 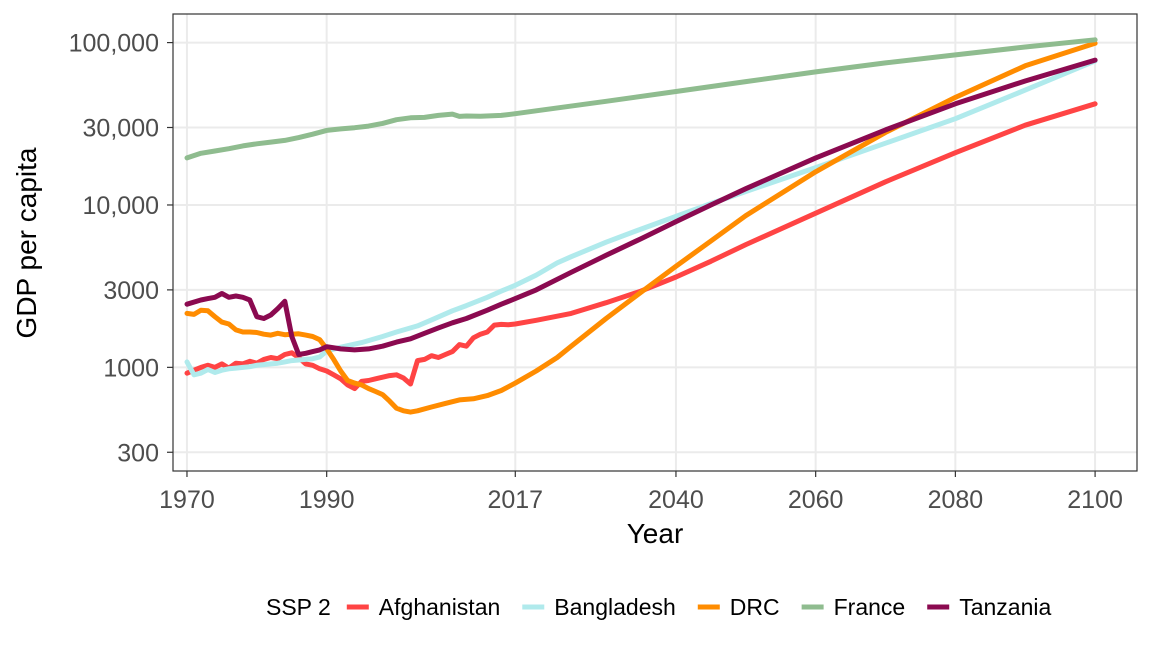 What do you see at coordinates (138, 453) in the screenshot?
I see `y-tick-label: 300` at bounding box center [138, 453].